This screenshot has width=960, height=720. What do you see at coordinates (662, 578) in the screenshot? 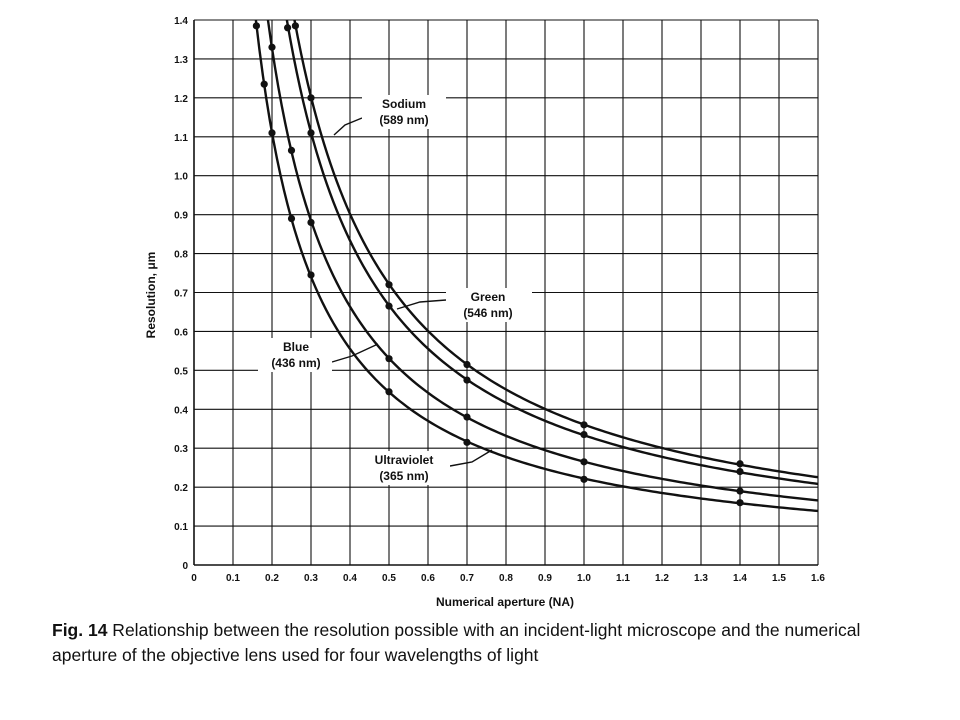
I see `x-tick-label: 1.2` at bounding box center [662, 578].